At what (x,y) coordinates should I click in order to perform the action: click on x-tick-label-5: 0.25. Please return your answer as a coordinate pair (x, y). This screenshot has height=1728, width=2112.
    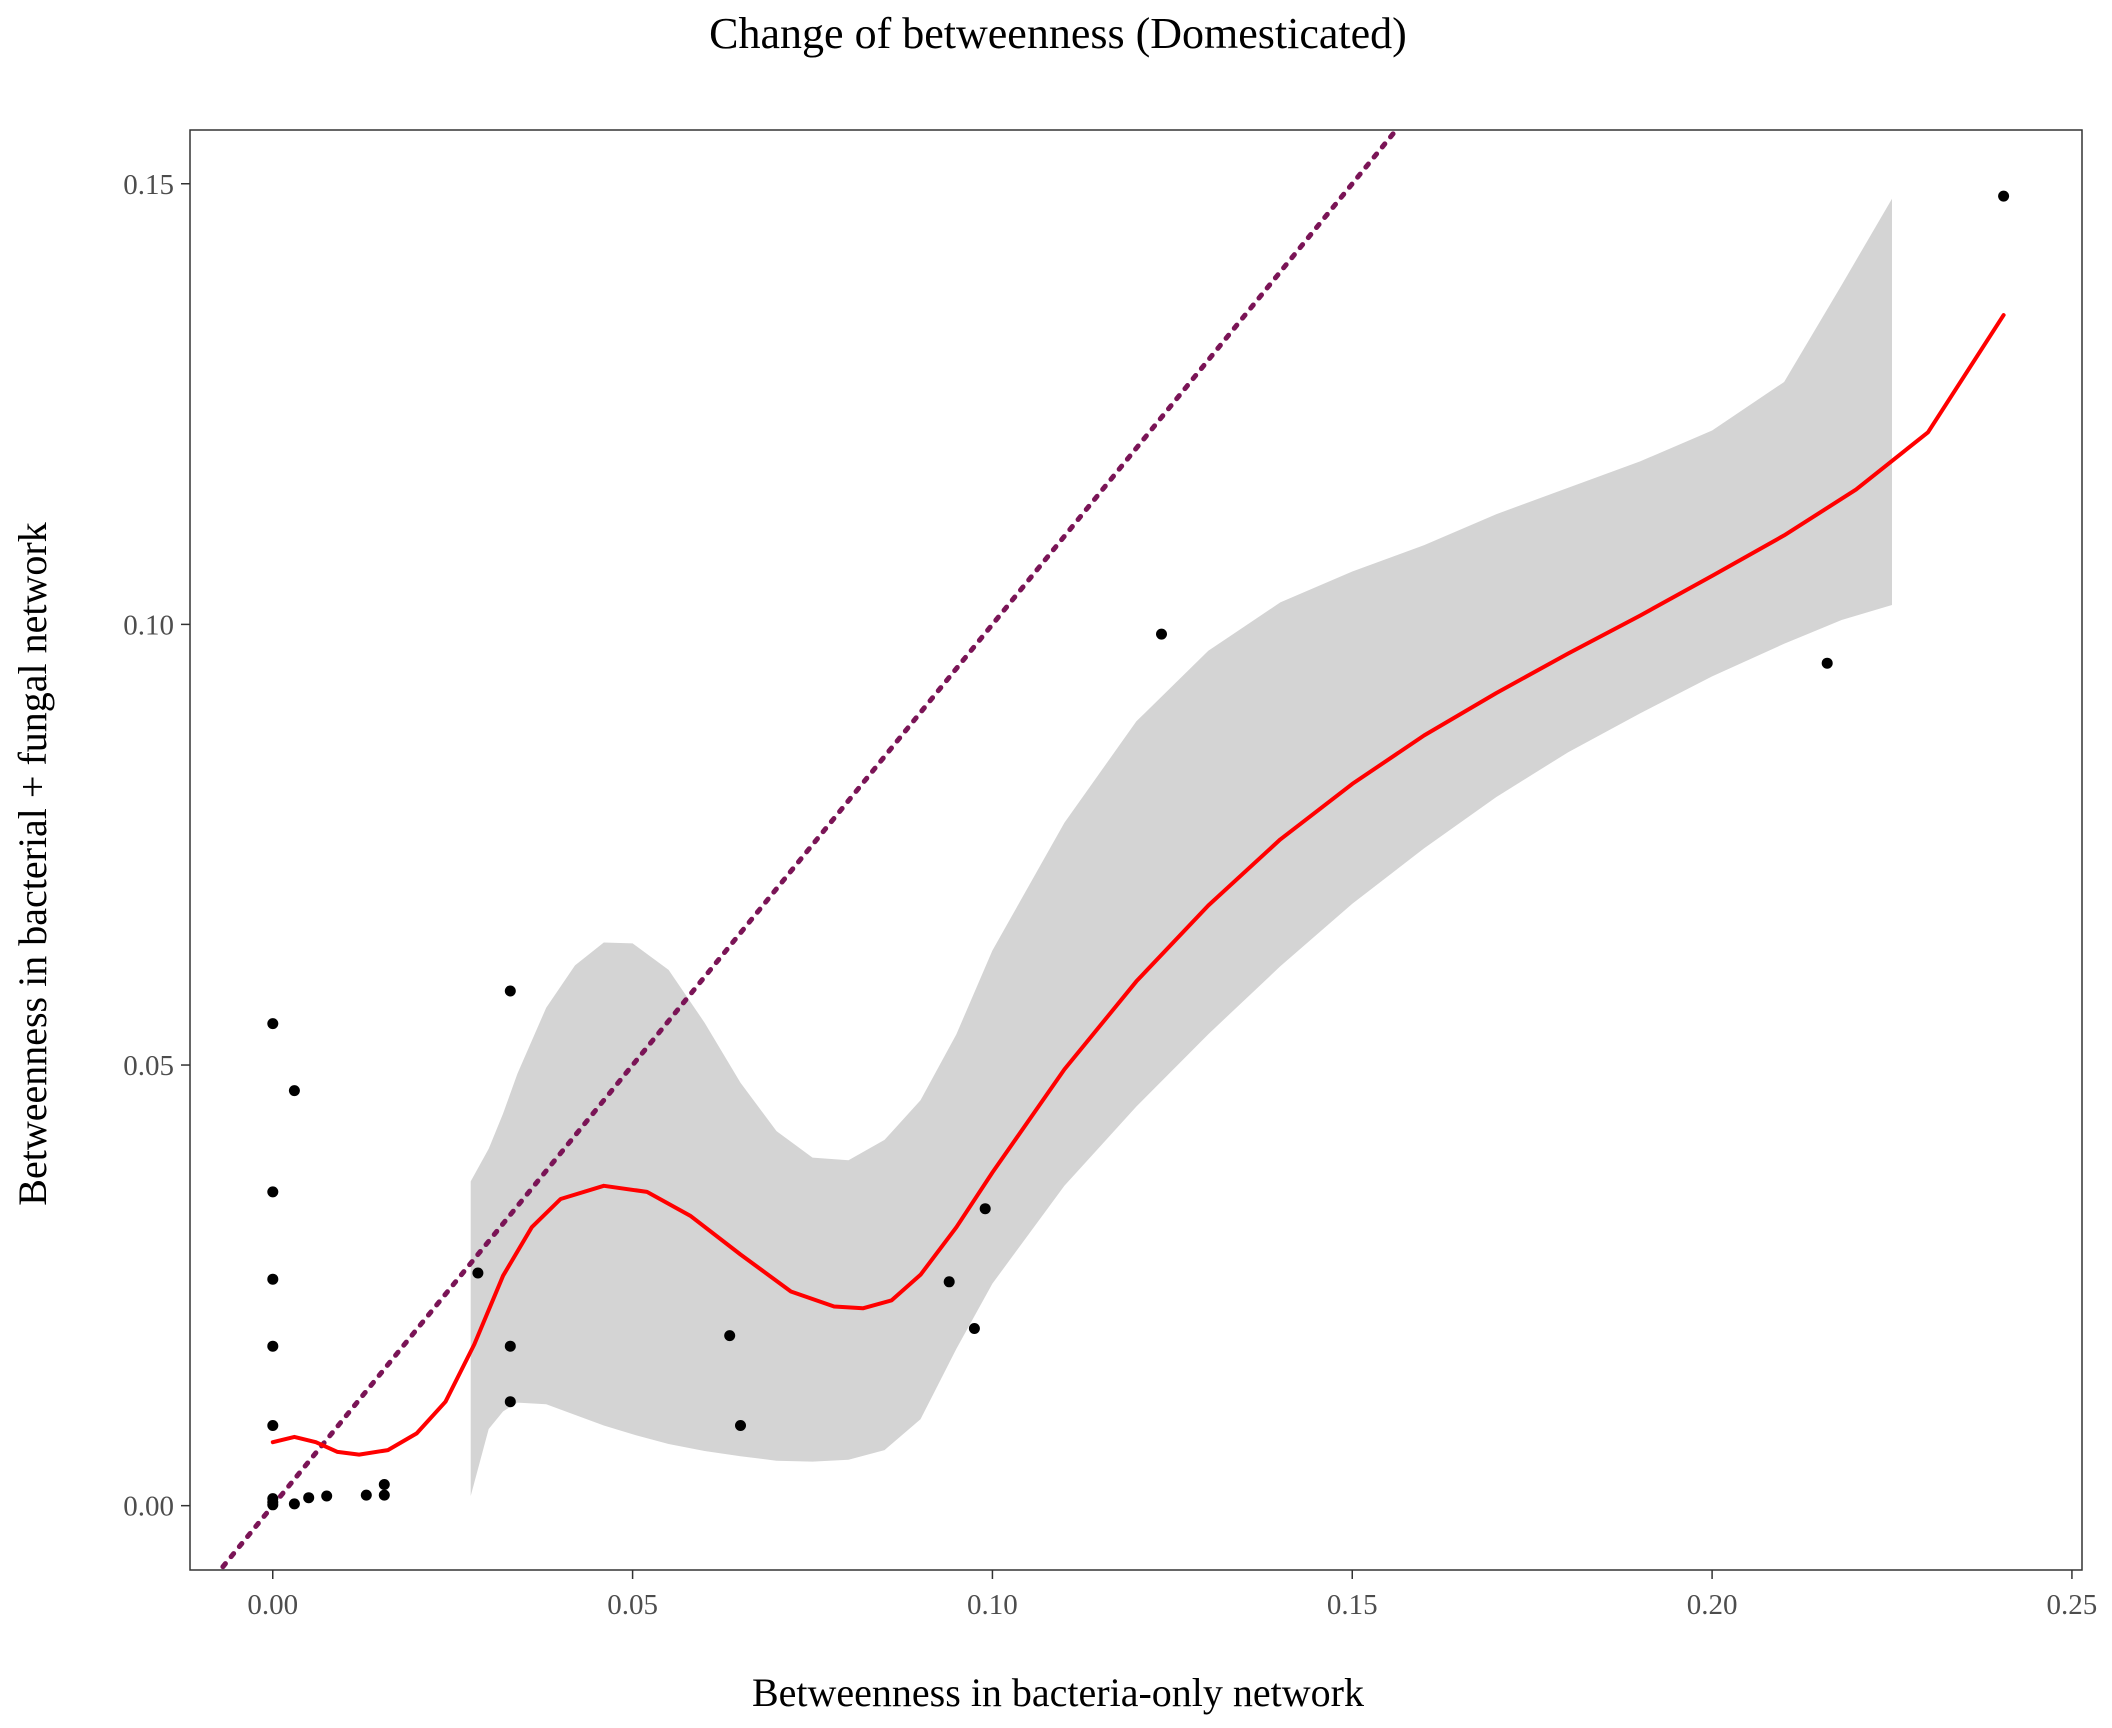
    Looking at the image, I should click on (2072, 1605).